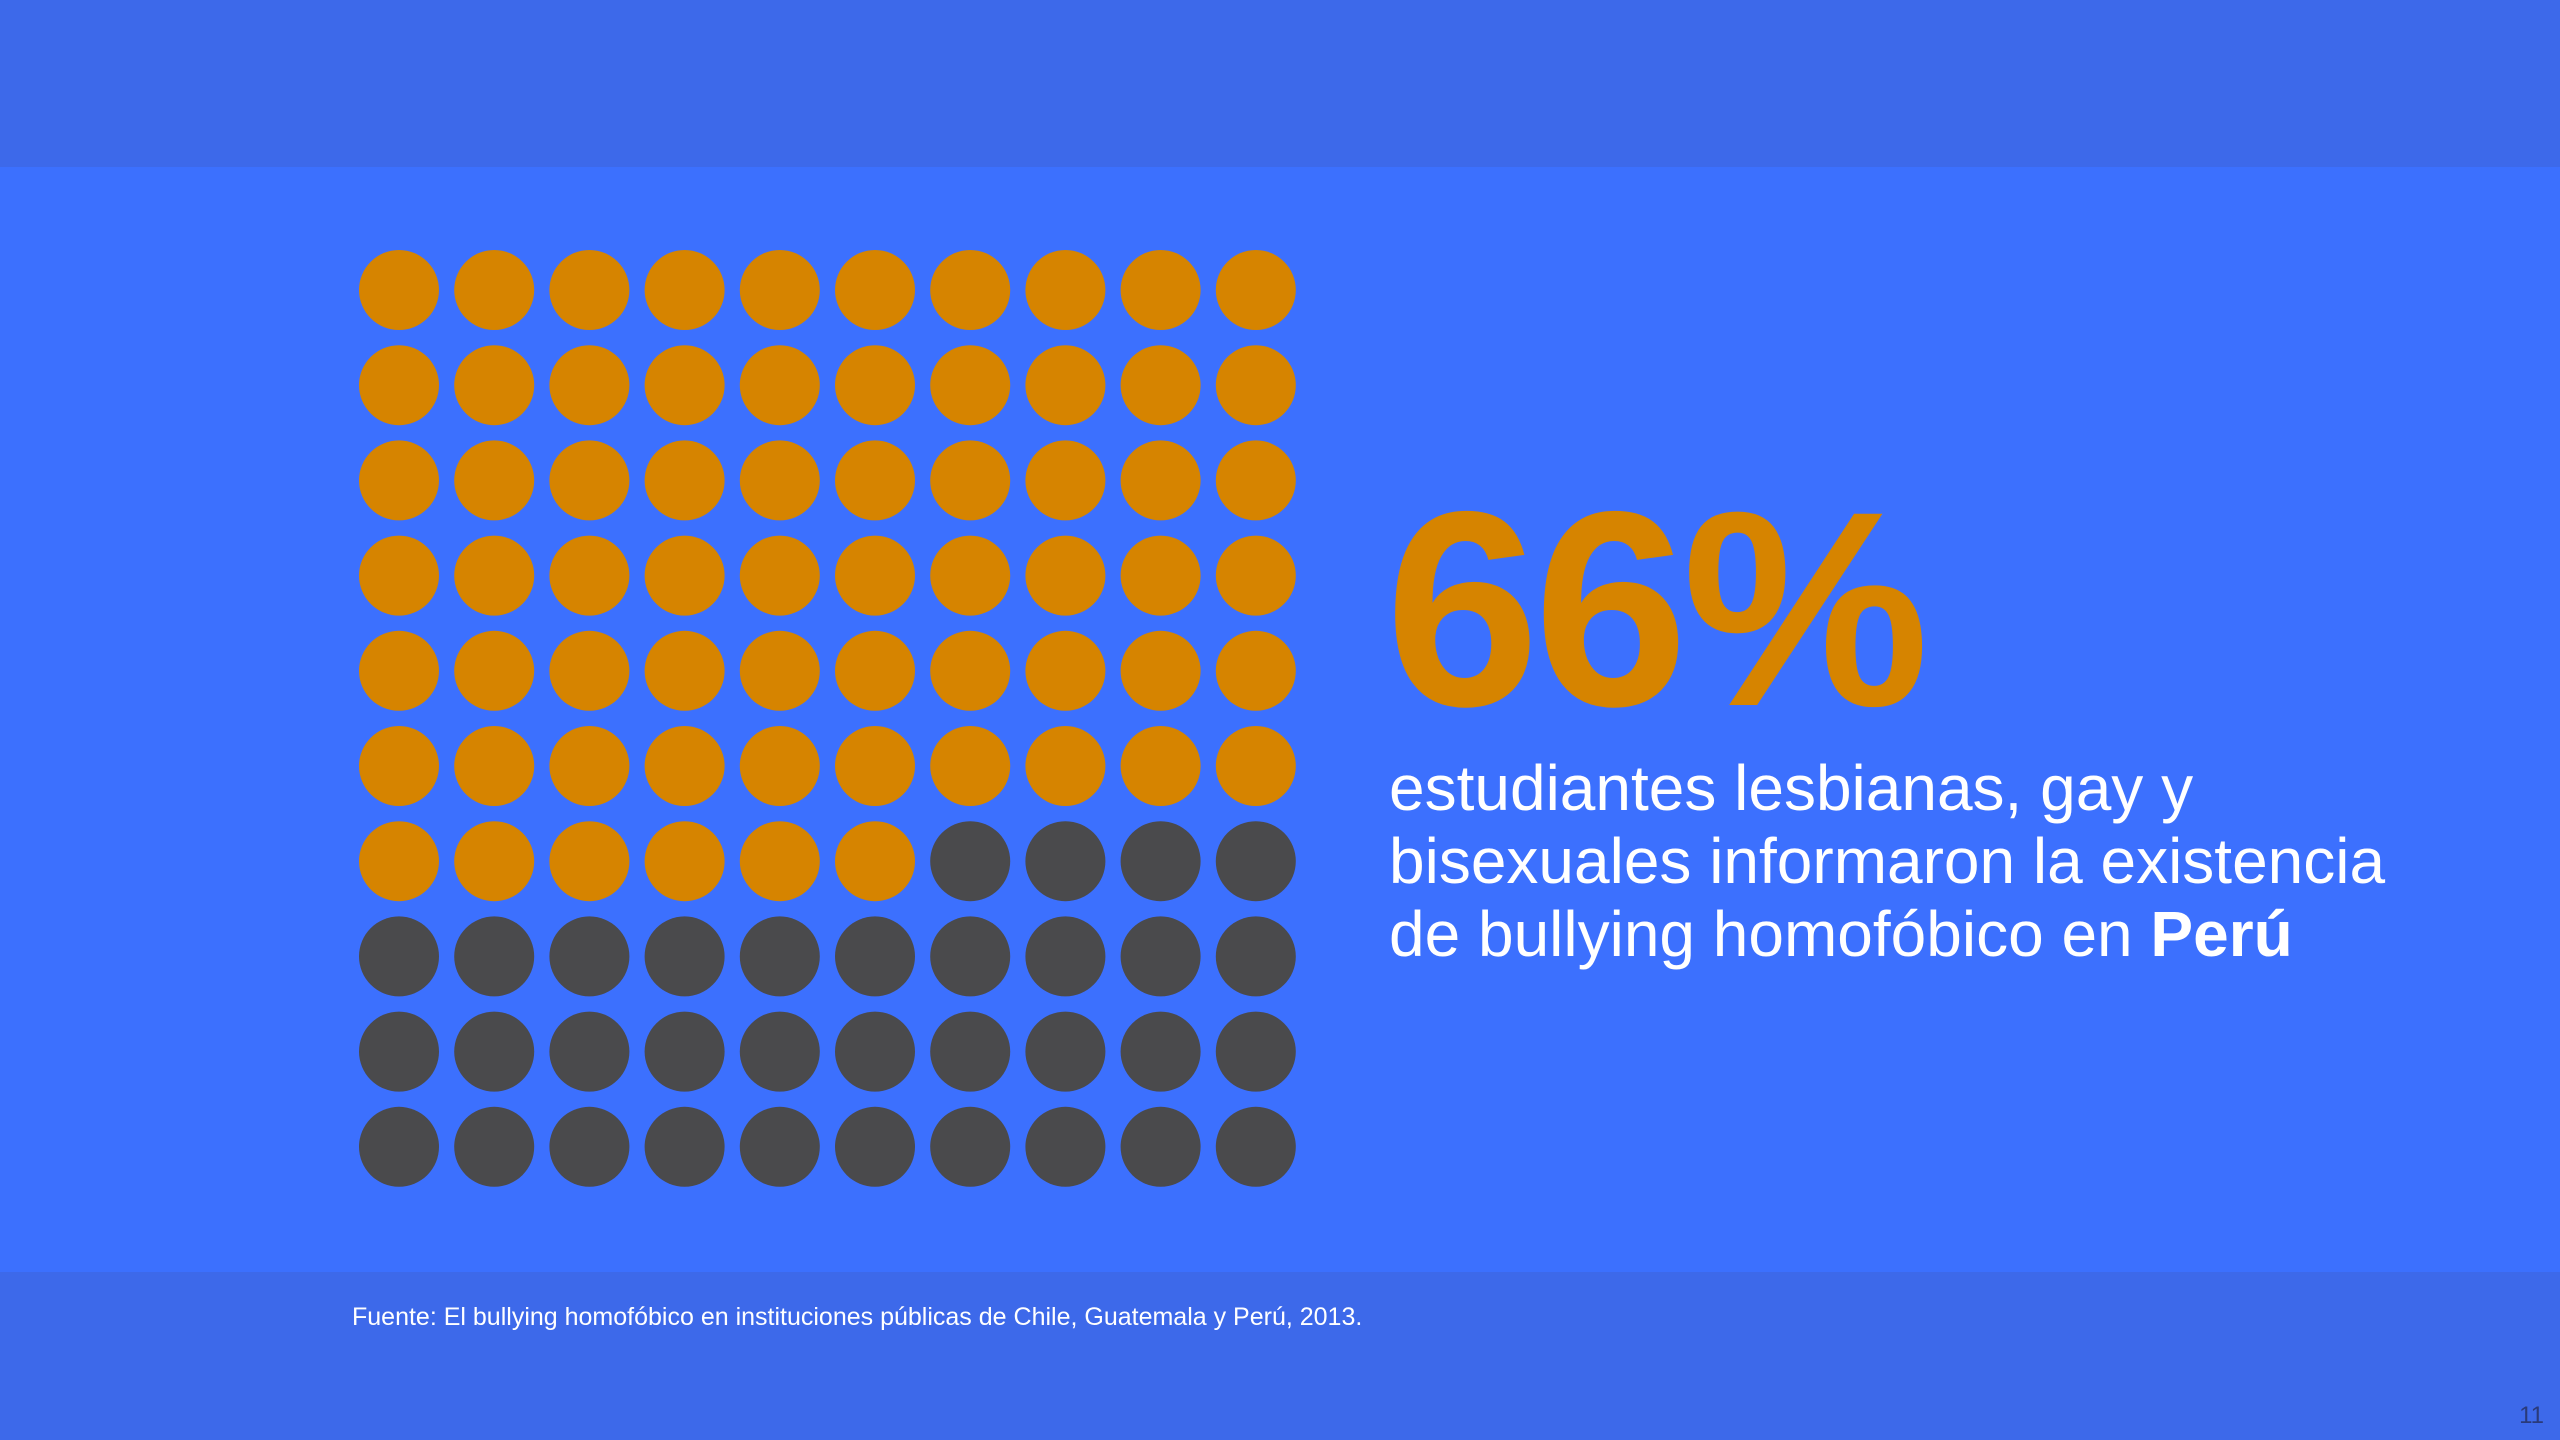 This screenshot has width=2560, height=1440. Describe the element at coordinates (2531, 1415) in the screenshot. I see `page-number: 11` at that location.